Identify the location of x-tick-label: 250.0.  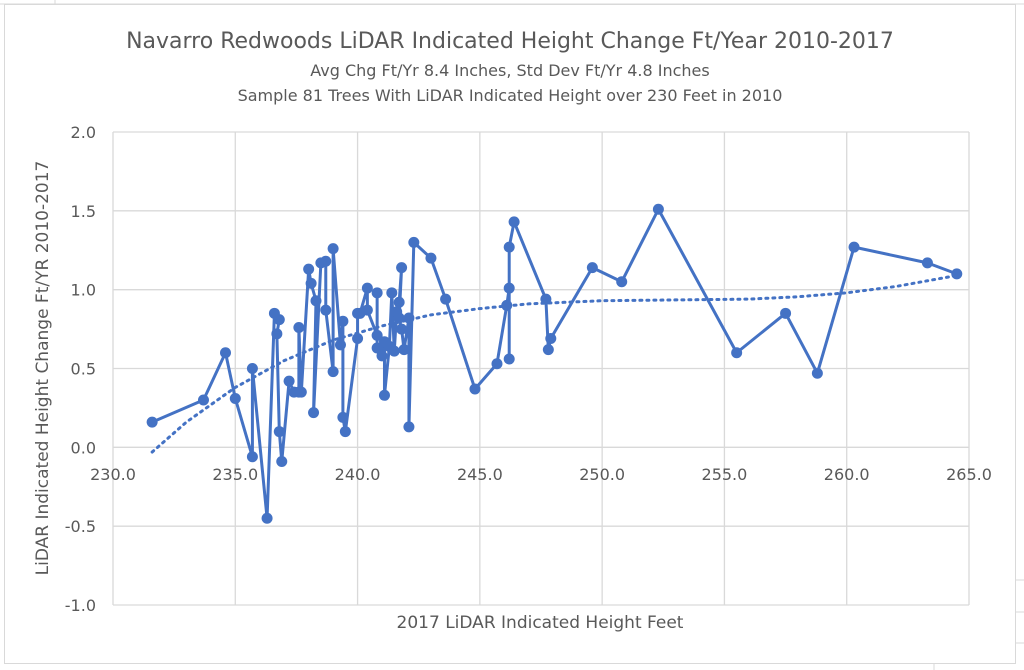
(602, 474).